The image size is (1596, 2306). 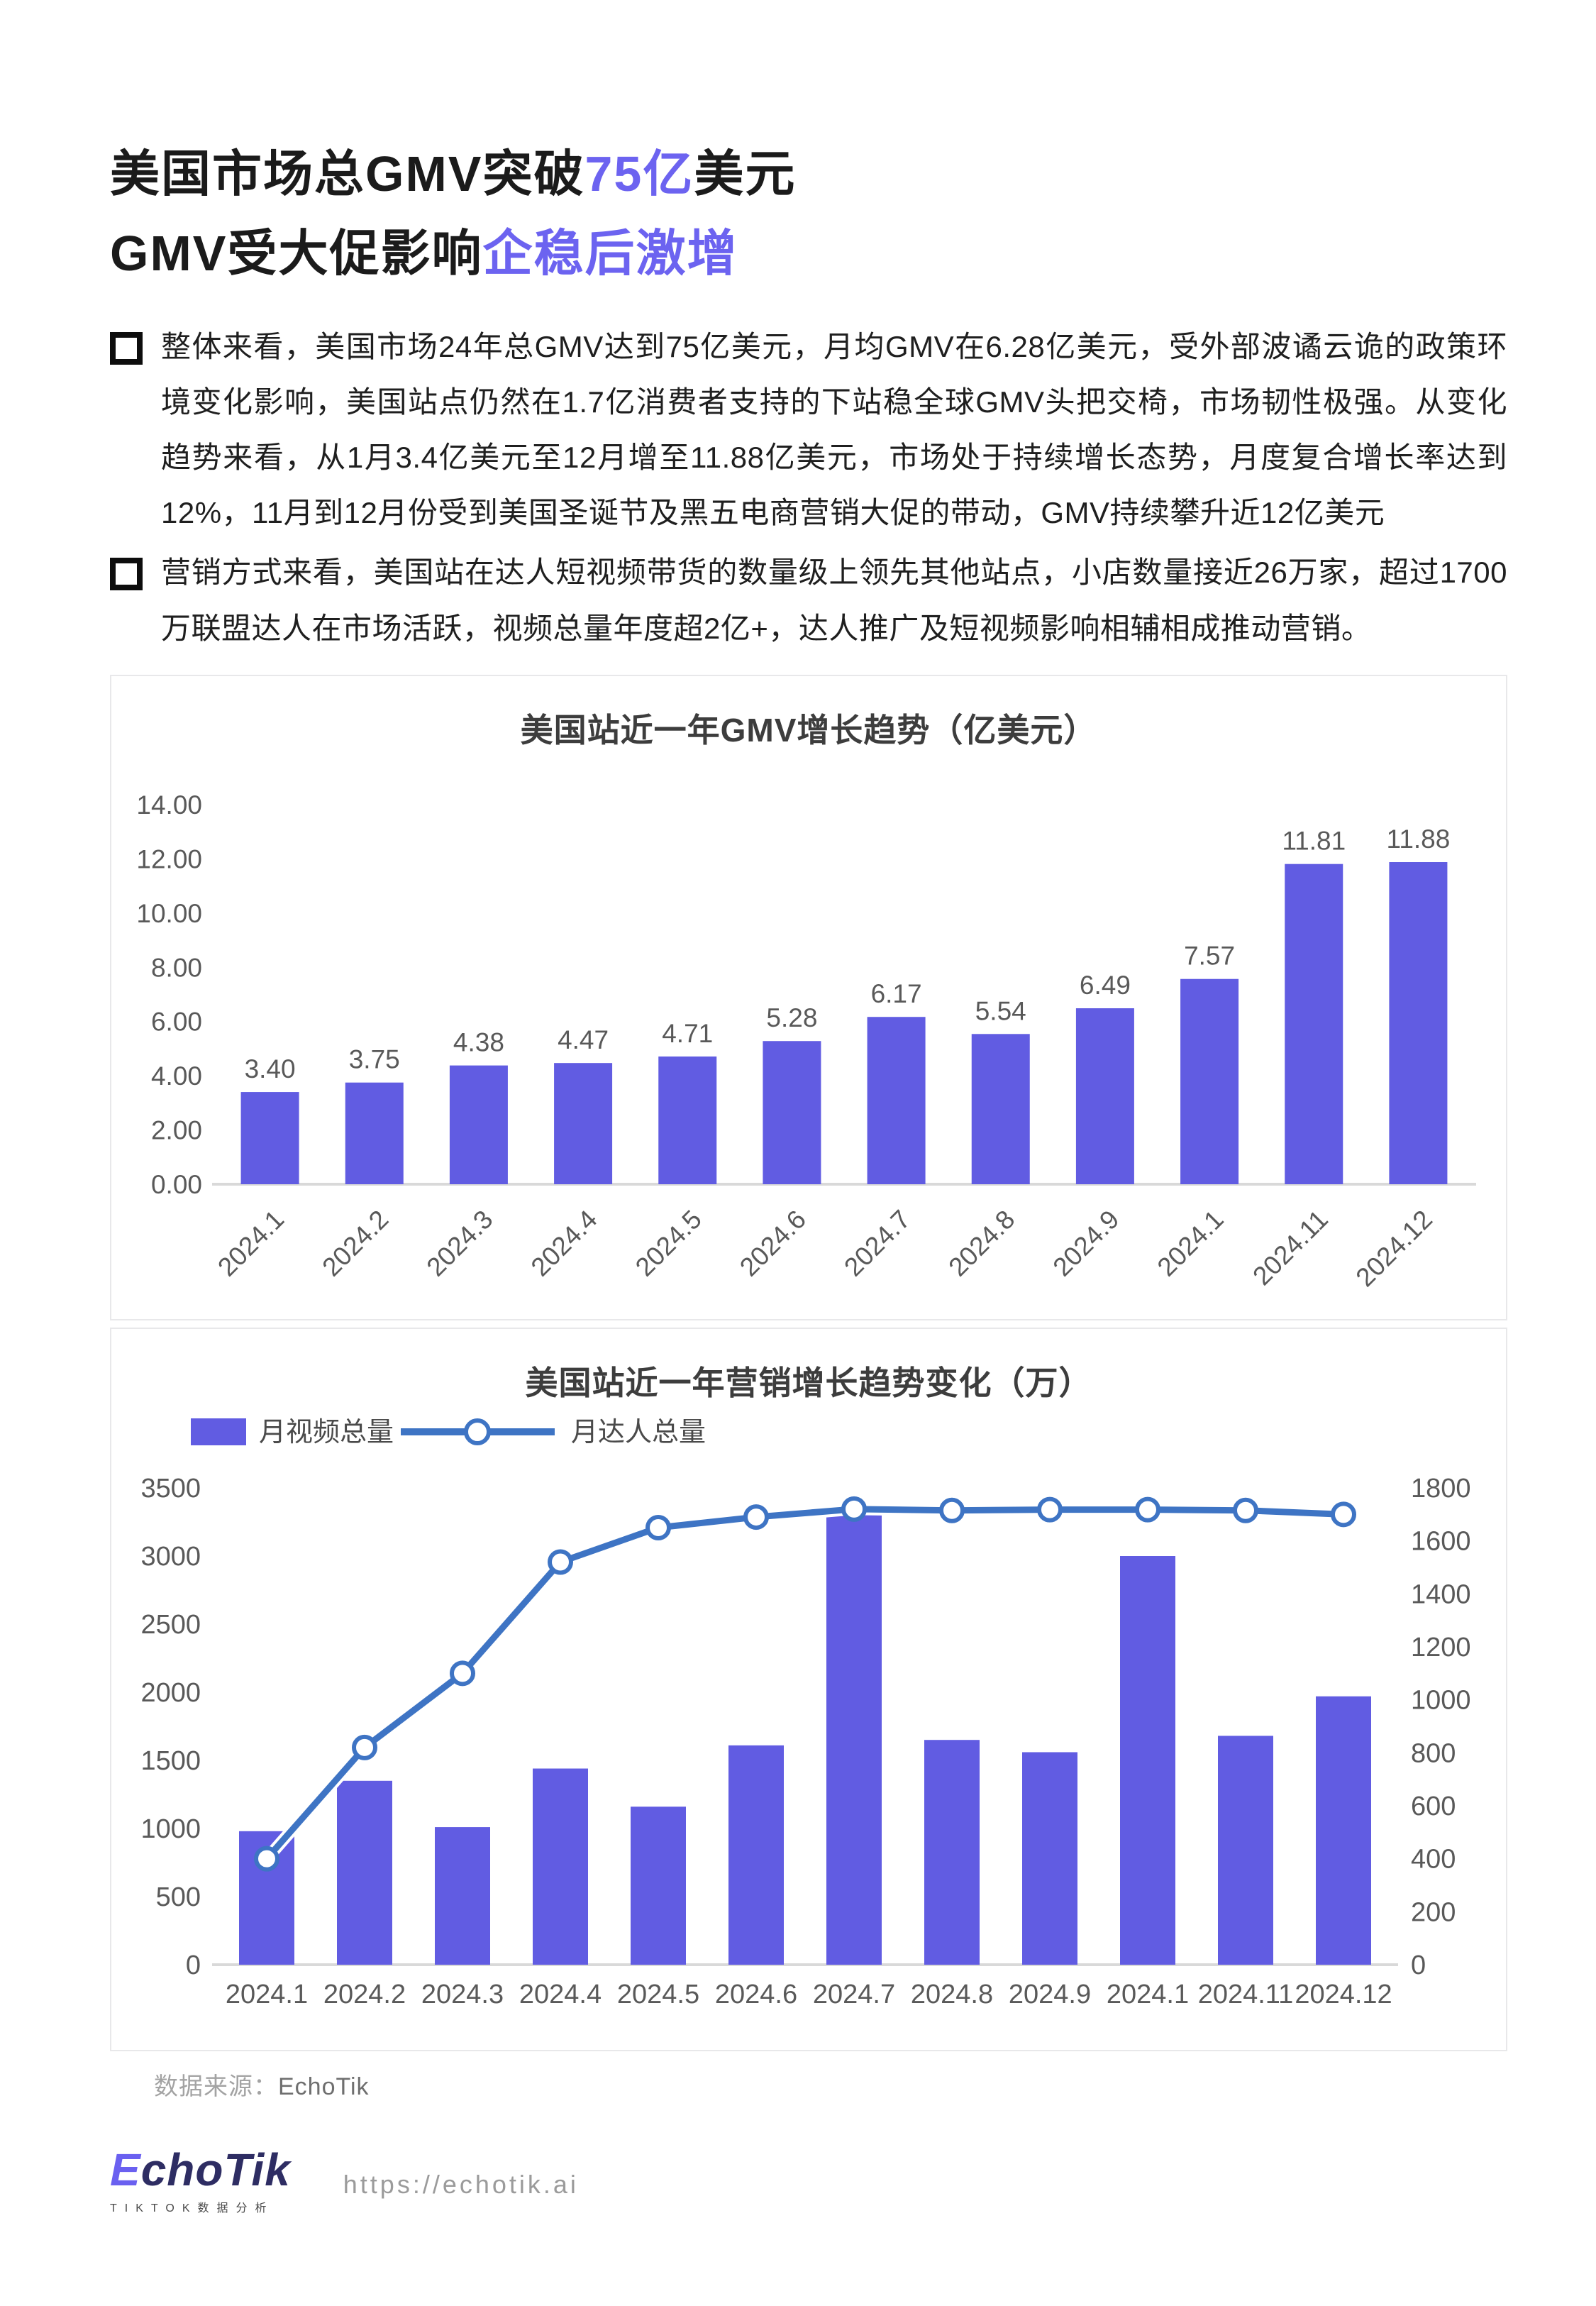 I want to click on y-axis-tick-label: 0.00, so click(x=177, y=1184).